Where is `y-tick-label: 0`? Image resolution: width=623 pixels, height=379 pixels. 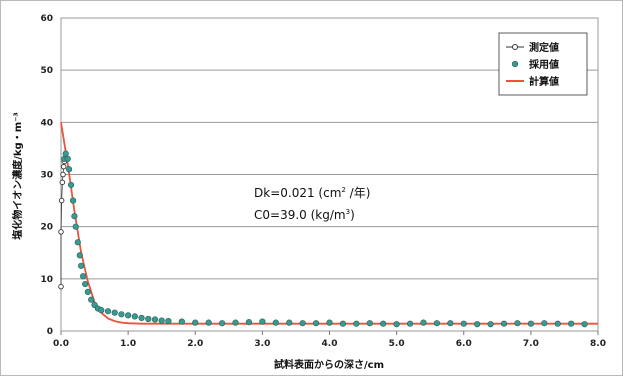
y-tick-label: 0 is located at coordinates (50, 332).